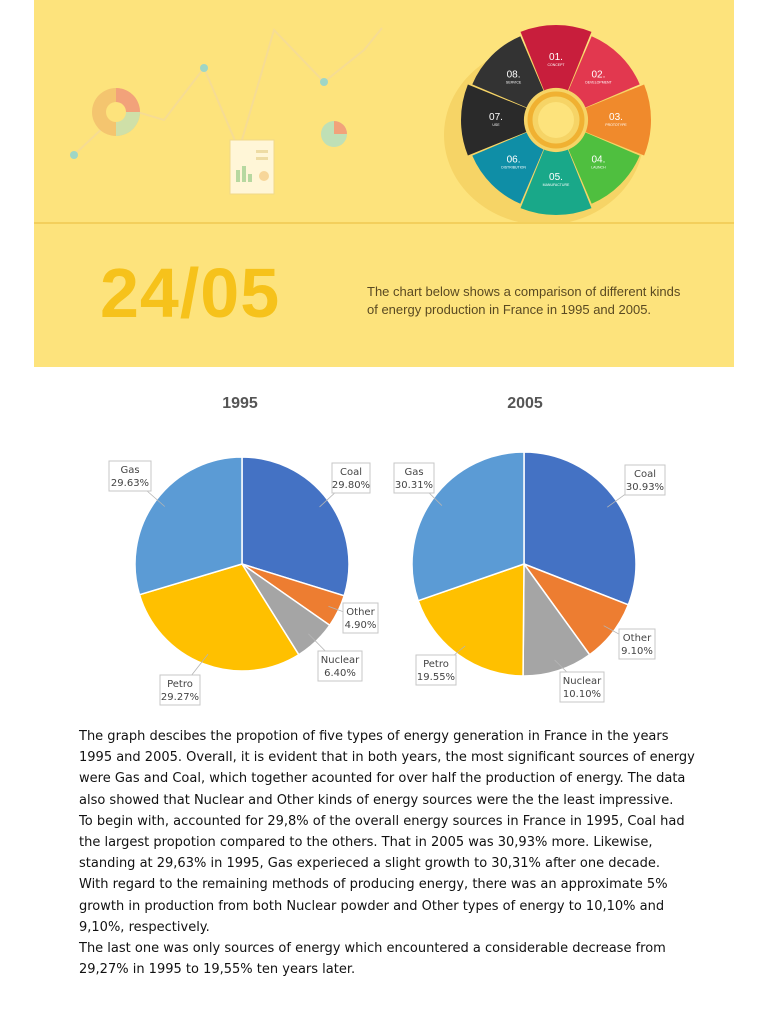 This screenshot has width=768, height=1024. I want to click on wheel-segment-number: 07., so click(496, 117).